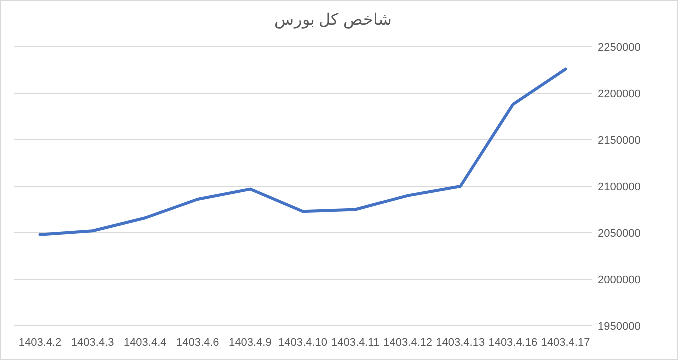 This screenshot has height=360, width=678. Describe the element at coordinates (40, 343) in the screenshot. I see `x-tick-label: 1403.4.2` at that location.